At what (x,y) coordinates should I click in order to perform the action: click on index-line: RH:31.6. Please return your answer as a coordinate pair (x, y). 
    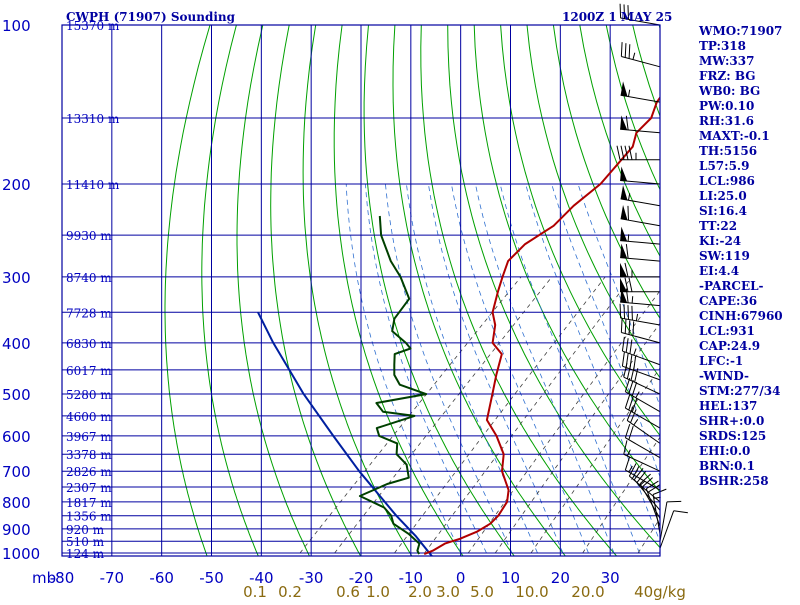
    Looking at the image, I should click on (726, 121).